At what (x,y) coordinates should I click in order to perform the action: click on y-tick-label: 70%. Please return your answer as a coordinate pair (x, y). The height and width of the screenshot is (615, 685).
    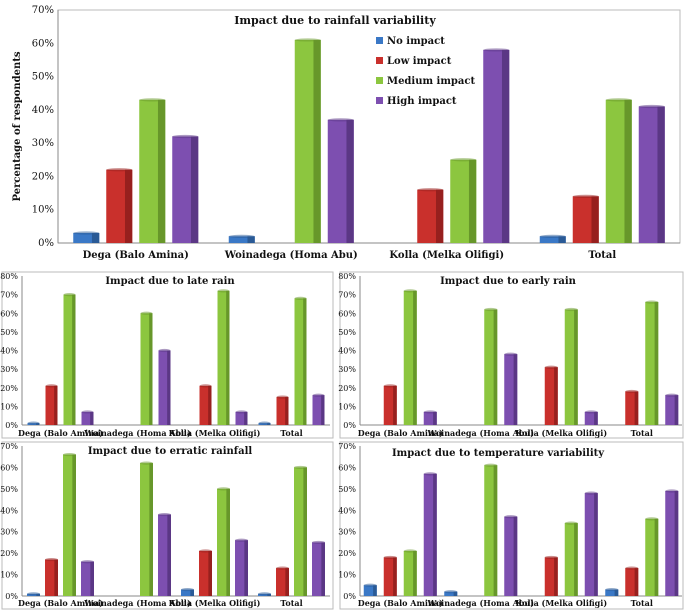
    Looking at the image, I should click on (9, 295).